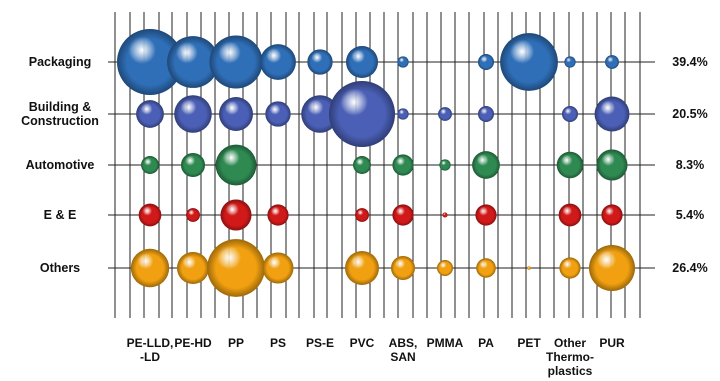  I want to click on column-label-line: Thermo-, so click(570, 357).